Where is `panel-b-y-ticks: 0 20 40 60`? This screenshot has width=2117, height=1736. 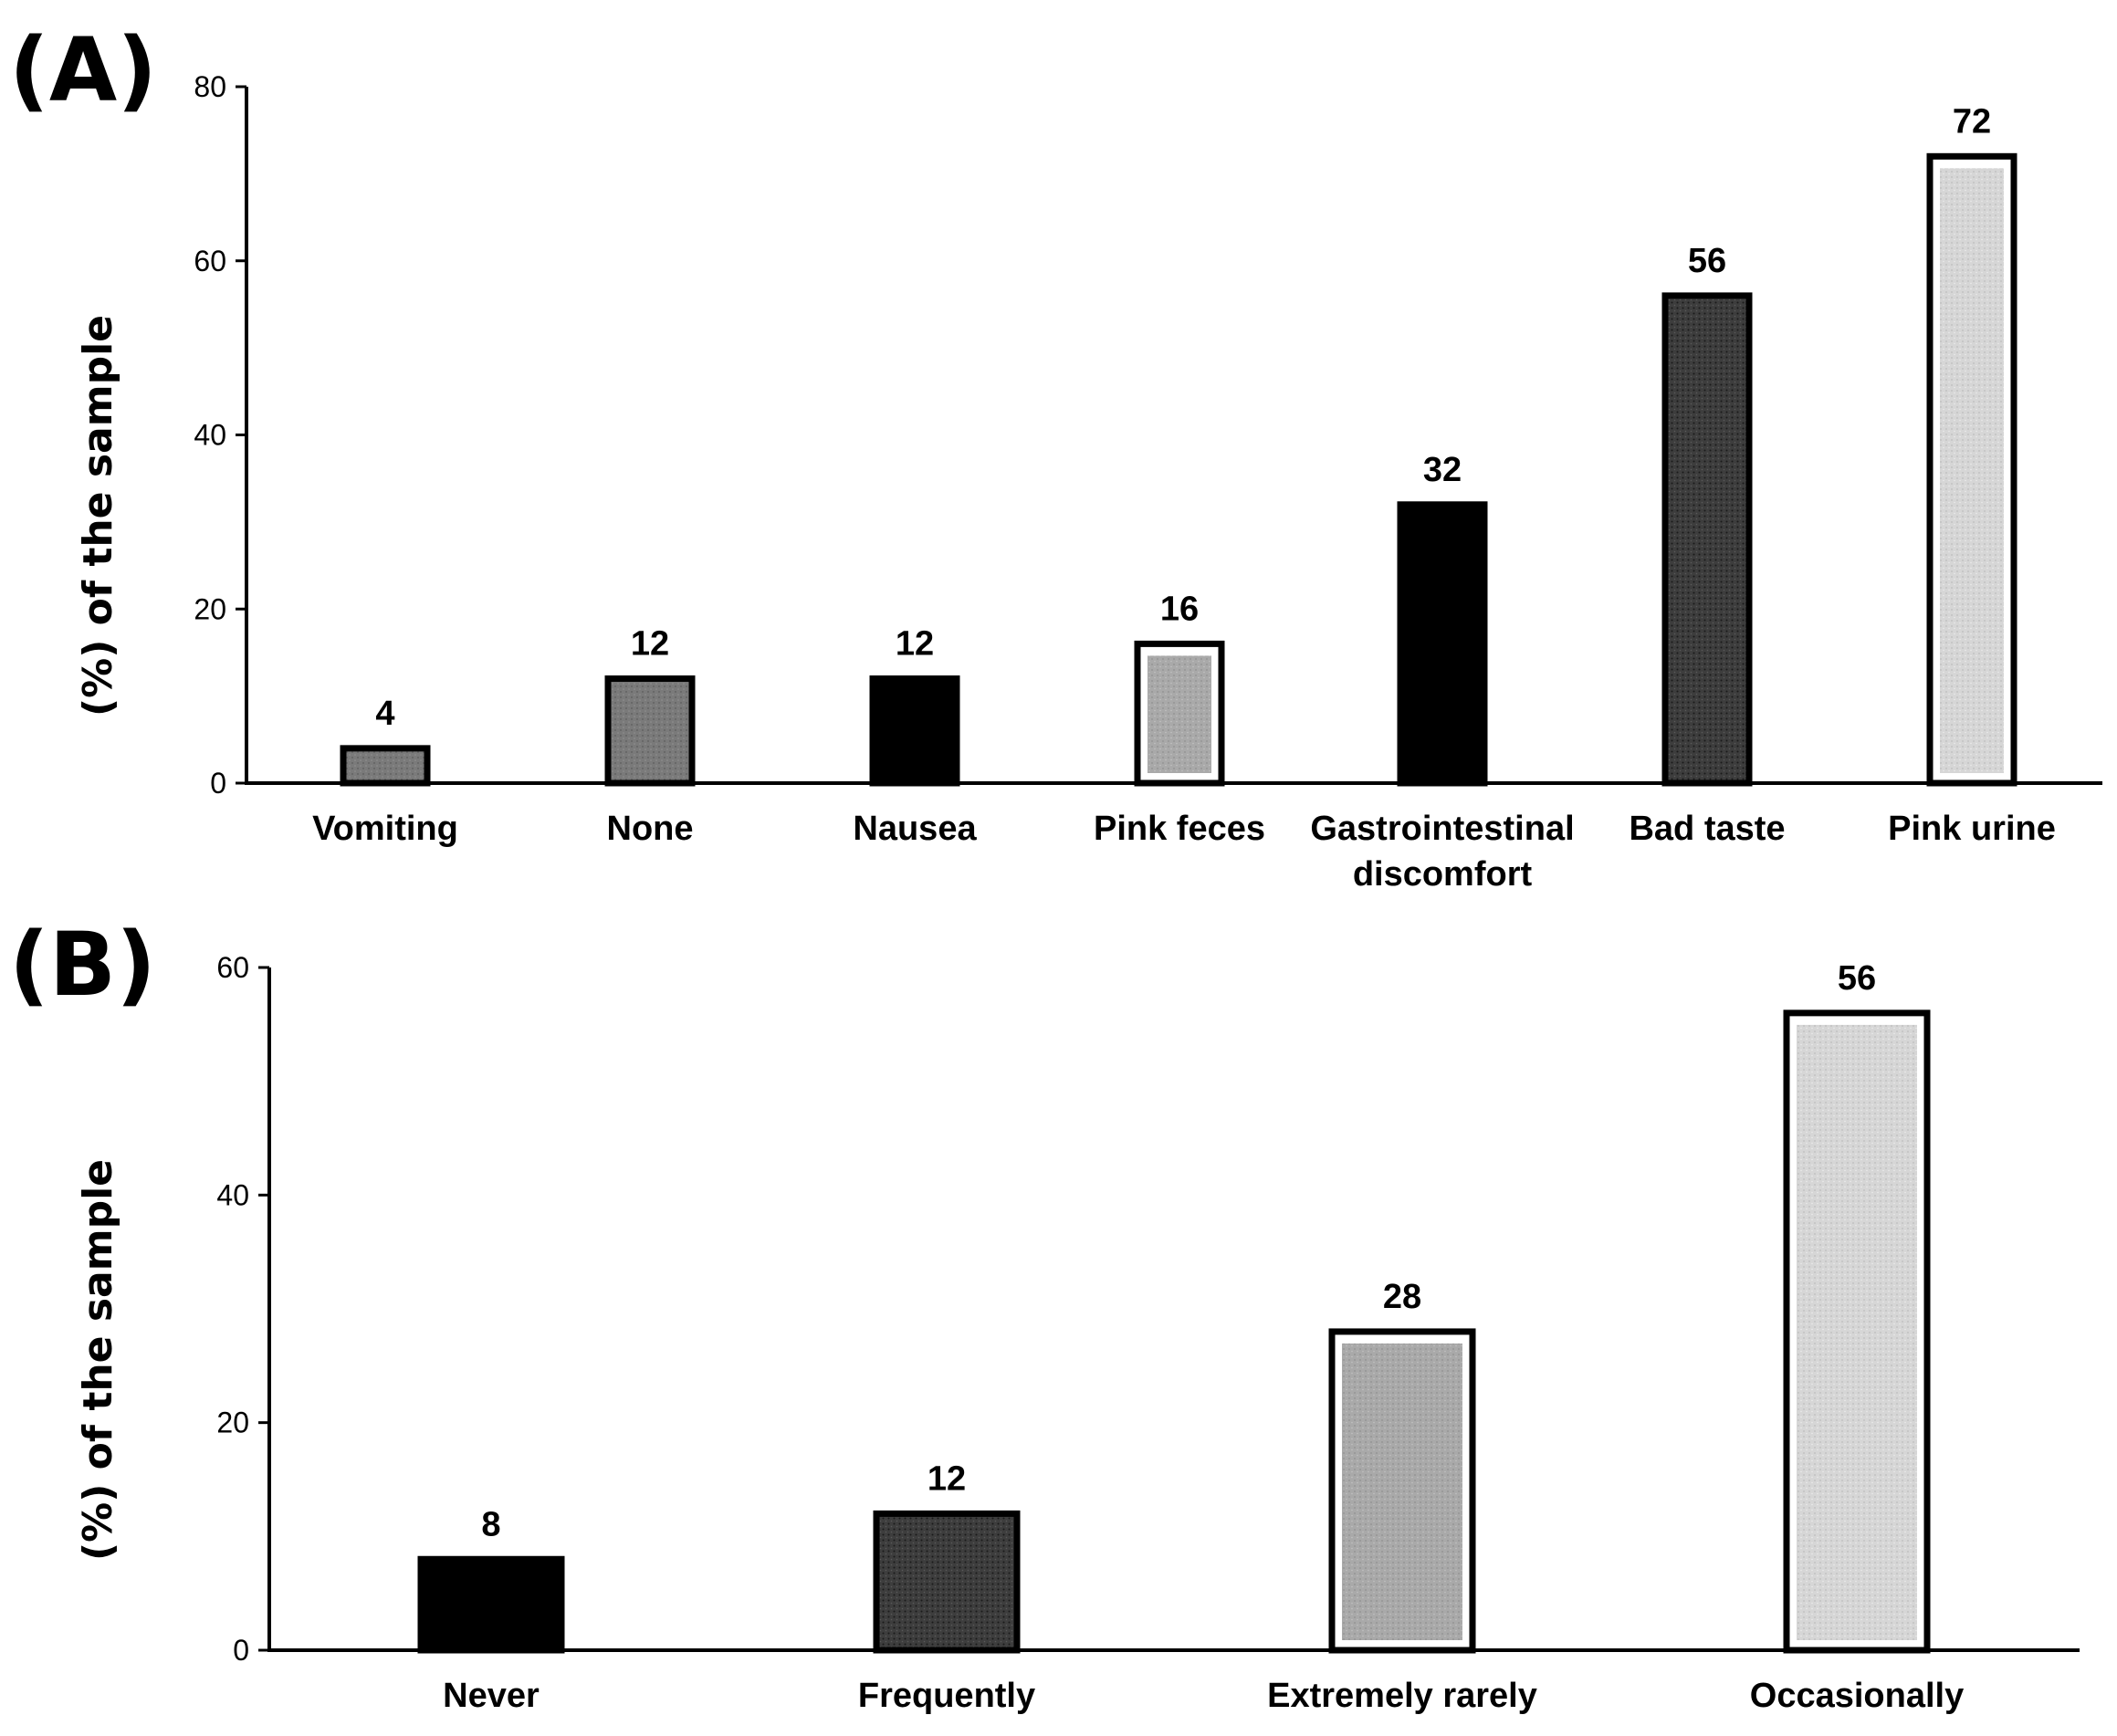 panel-b-y-ticks: 0 20 40 60 is located at coordinates (242, 1309).